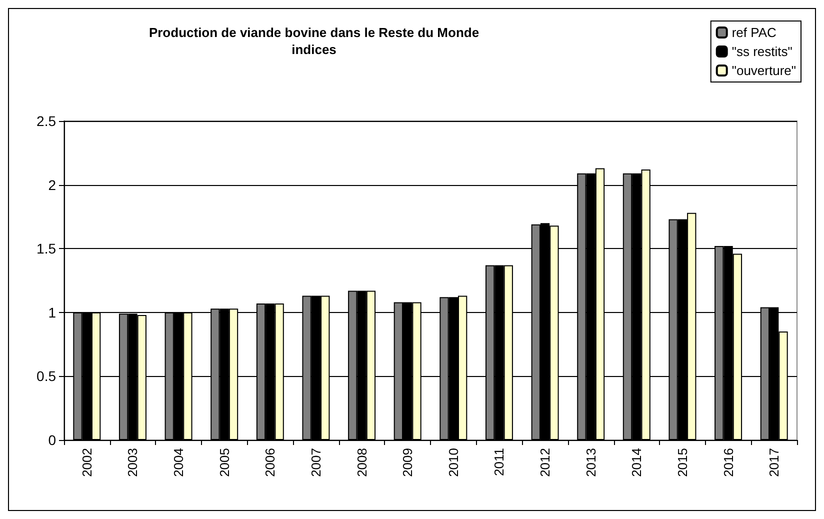 This screenshot has height=519, width=824. Describe the element at coordinates (316, 462) in the screenshot. I see `x-tick-label: 2007` at that location.